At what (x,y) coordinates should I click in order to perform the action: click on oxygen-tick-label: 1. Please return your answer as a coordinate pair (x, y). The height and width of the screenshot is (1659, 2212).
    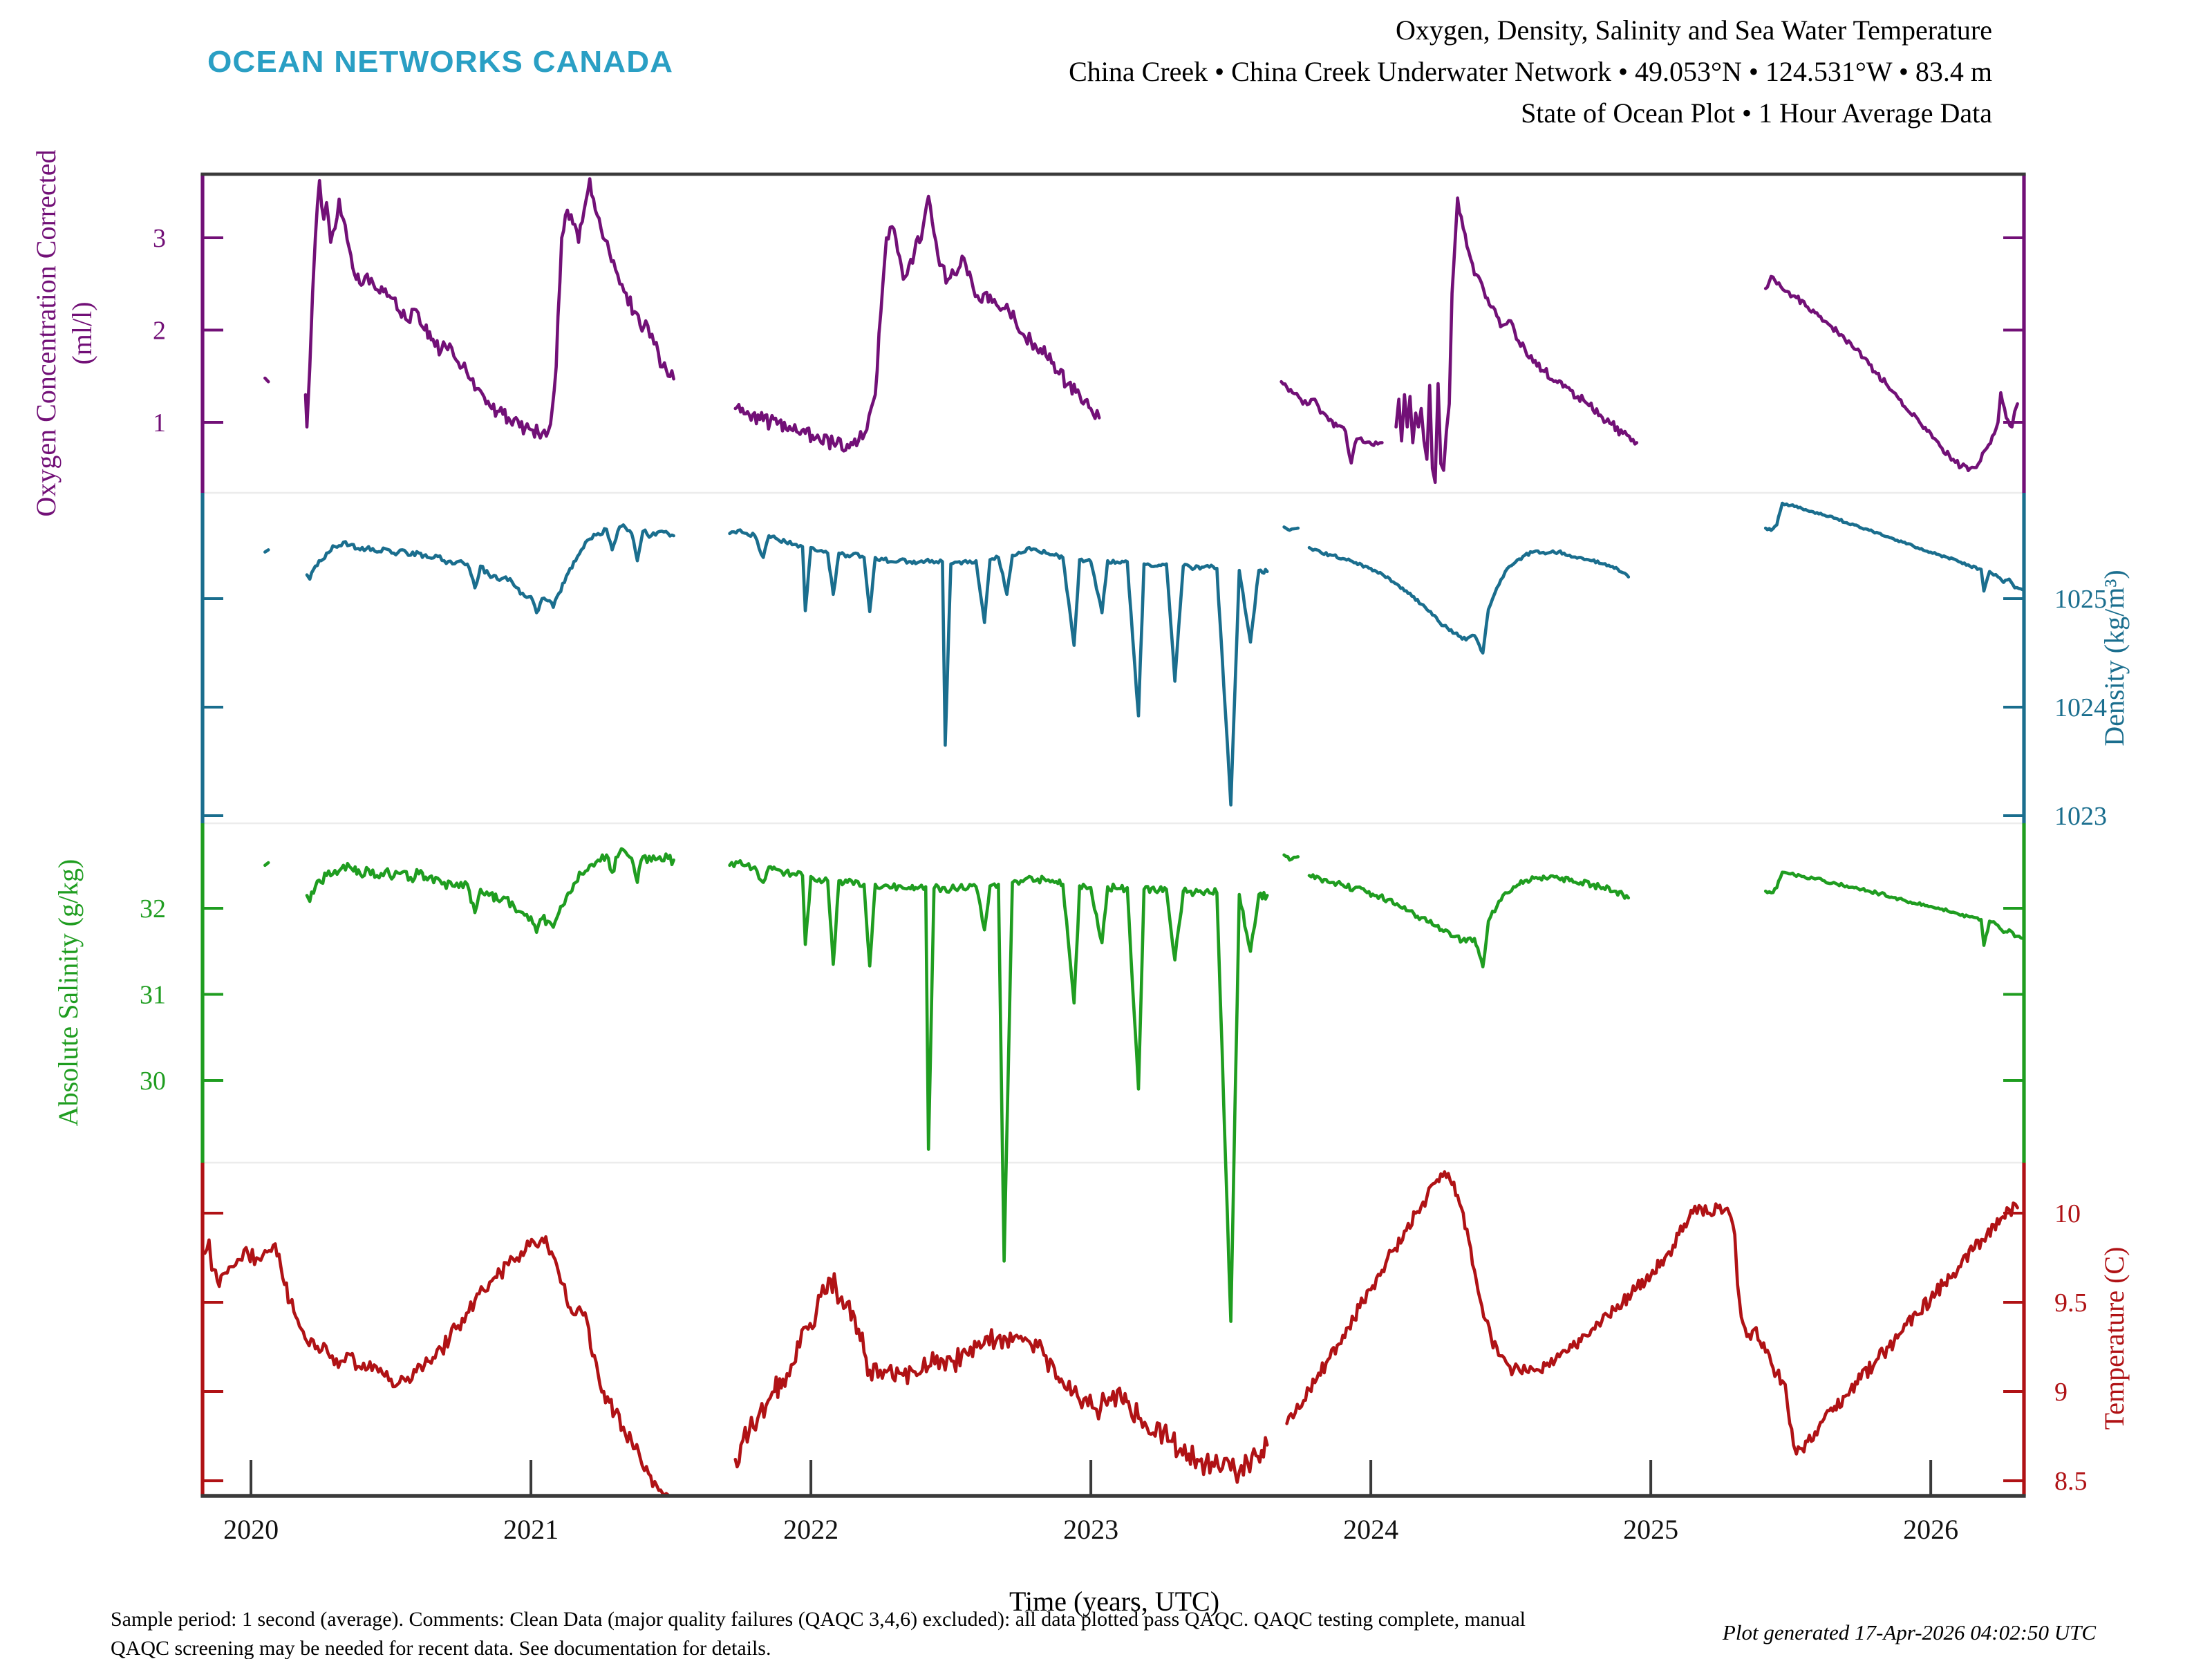
    Looking at the image, I should click on (159, 424).